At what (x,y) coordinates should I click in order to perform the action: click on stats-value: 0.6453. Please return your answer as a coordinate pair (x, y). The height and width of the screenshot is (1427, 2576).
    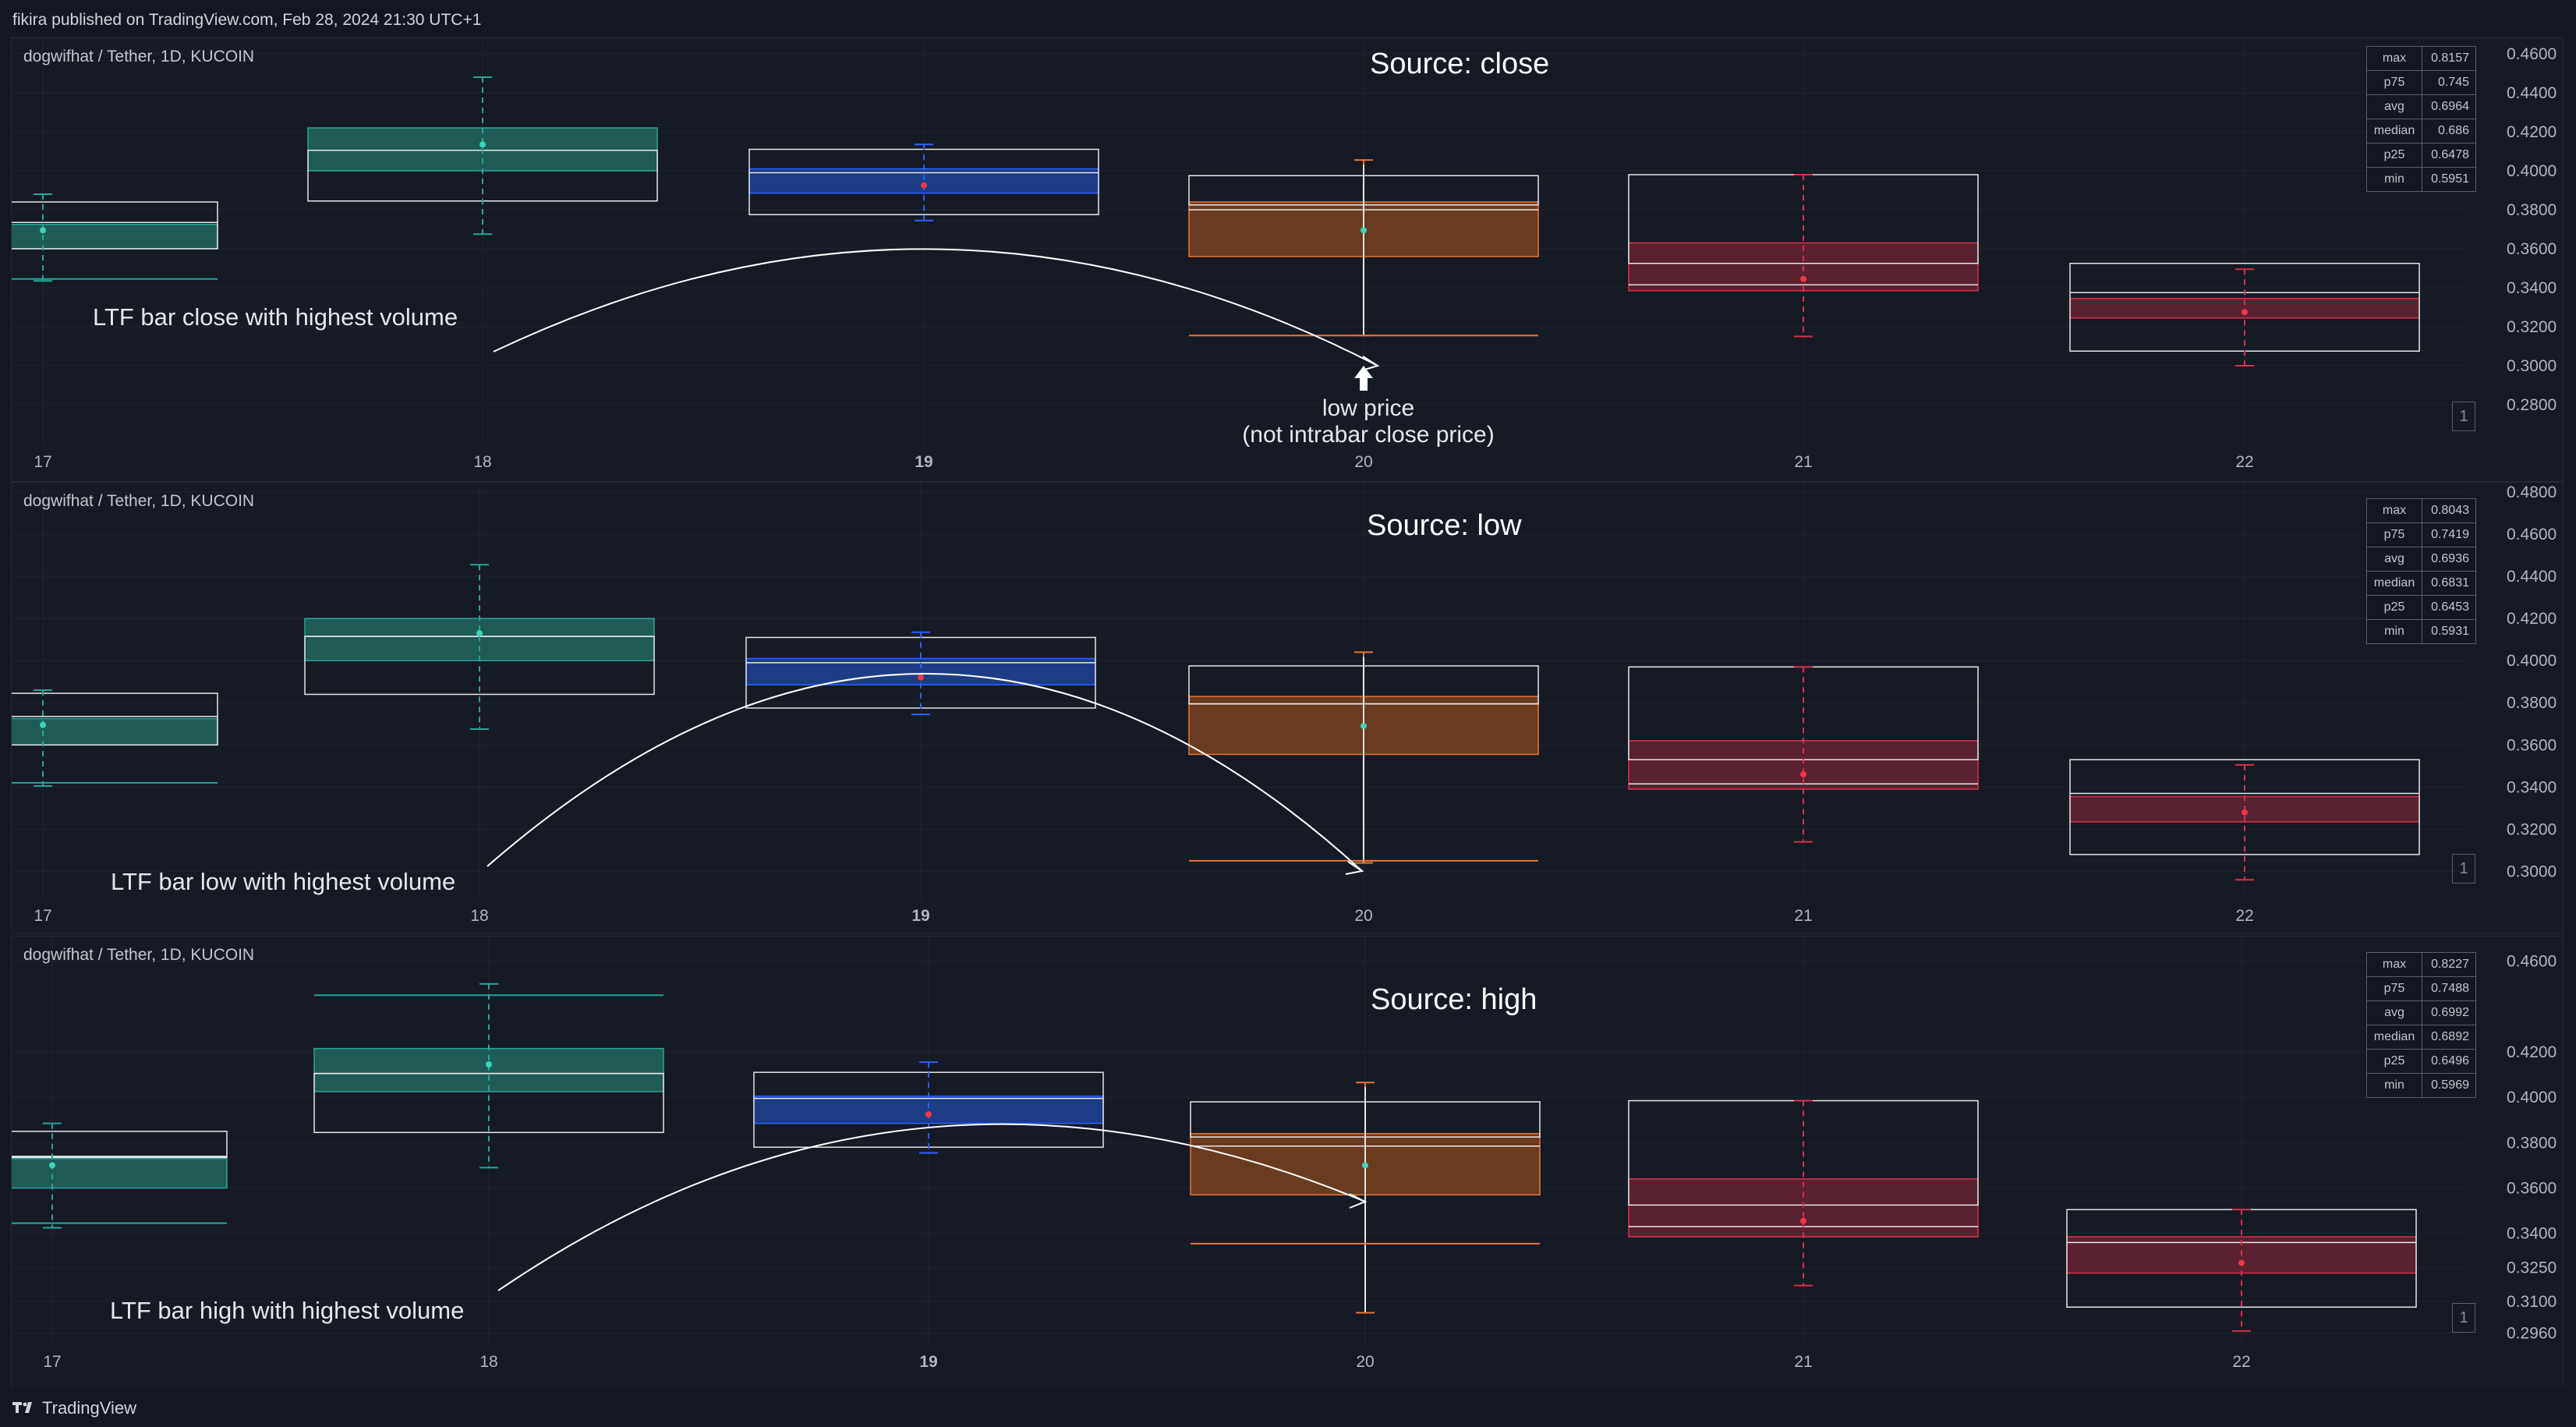
    Looking at the image, I should click on (2449, 607).